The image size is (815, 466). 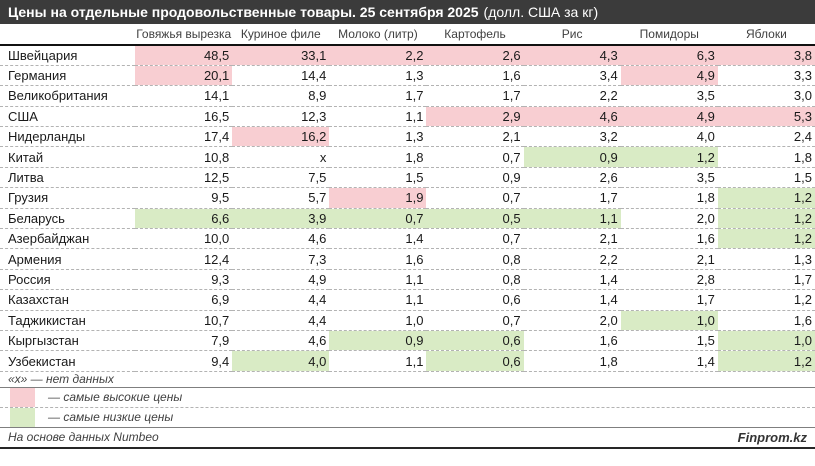 I want to click on table-row: Таджикистан 10,7 4,4 1,0 0,7 2,0 1,0 1,6, so click(x=407, y=320).